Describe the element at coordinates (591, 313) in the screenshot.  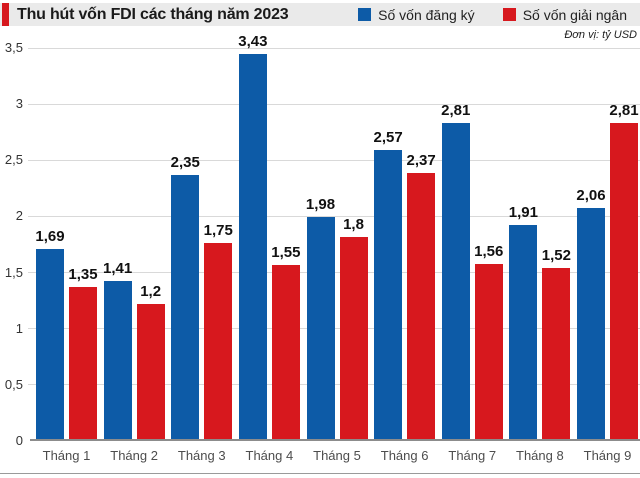
I see `bar-registered: 2,06` at that location.